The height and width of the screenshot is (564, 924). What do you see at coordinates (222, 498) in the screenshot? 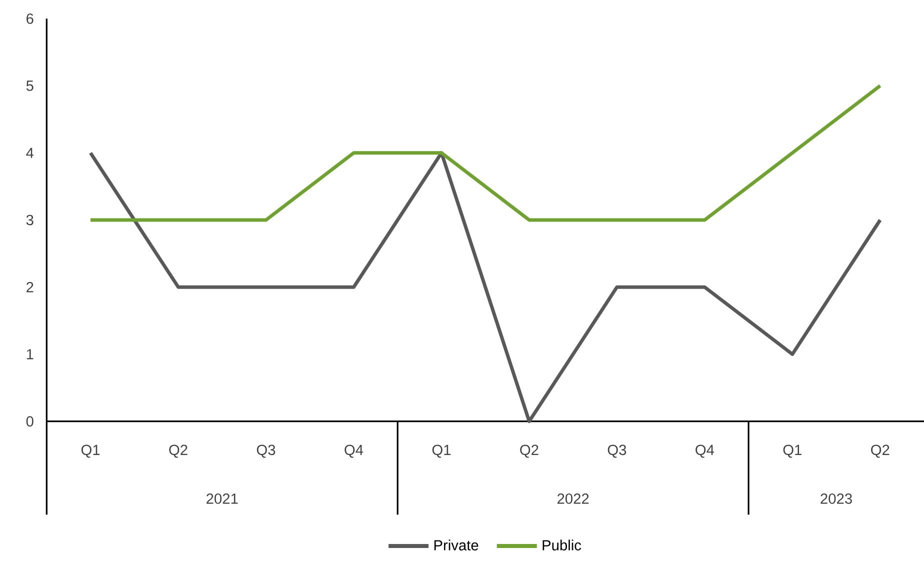
I see `text: 2021` at bounding box center [222, 498].